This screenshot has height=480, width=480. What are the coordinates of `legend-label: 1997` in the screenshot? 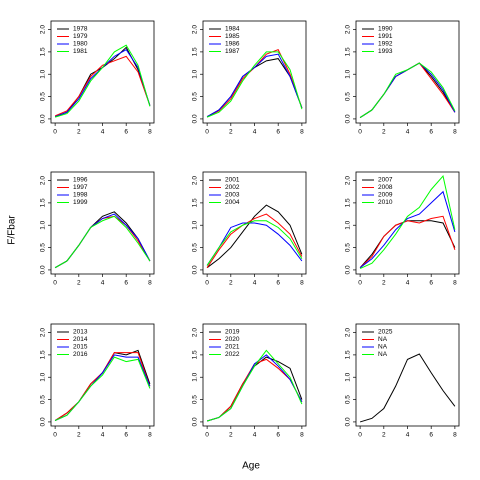 It's located at (80, 187).